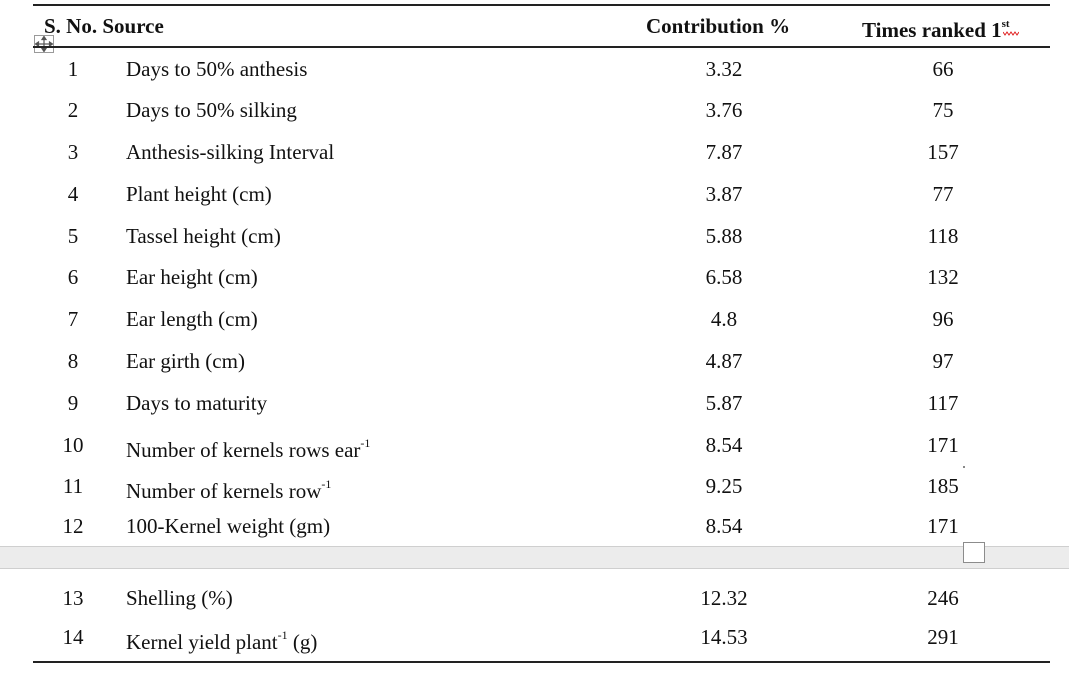 The width and height of the screenshot is (1069, 675). What do you see at coordinates (718, 26) in the screenshot?
I see `header-contribution: Contribution %` at bounding box center [718, 26].